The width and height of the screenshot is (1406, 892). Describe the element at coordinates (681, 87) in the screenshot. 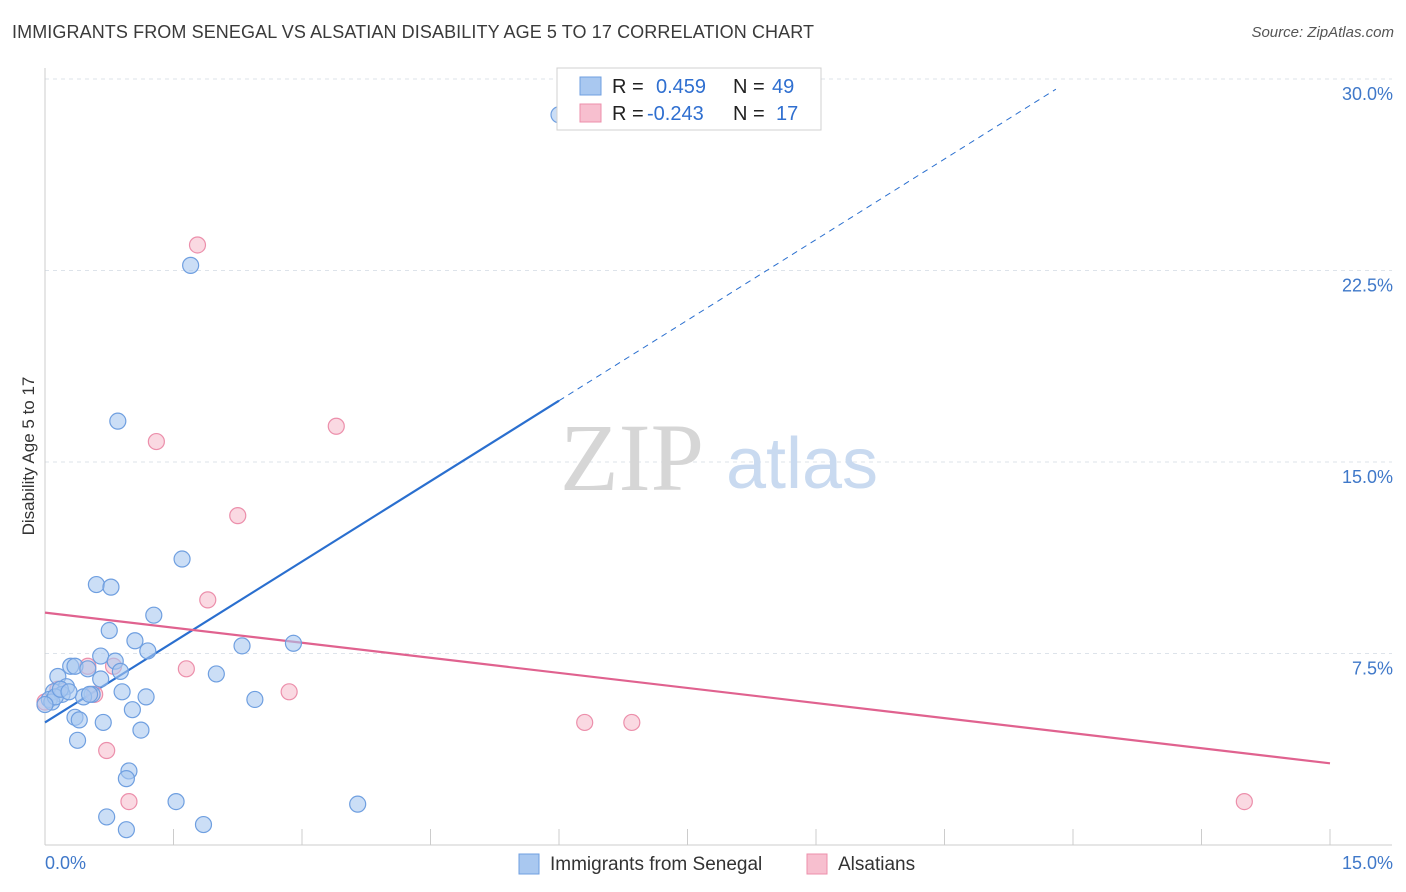

I see `legend-r-value-blue: 0.459` at that location.